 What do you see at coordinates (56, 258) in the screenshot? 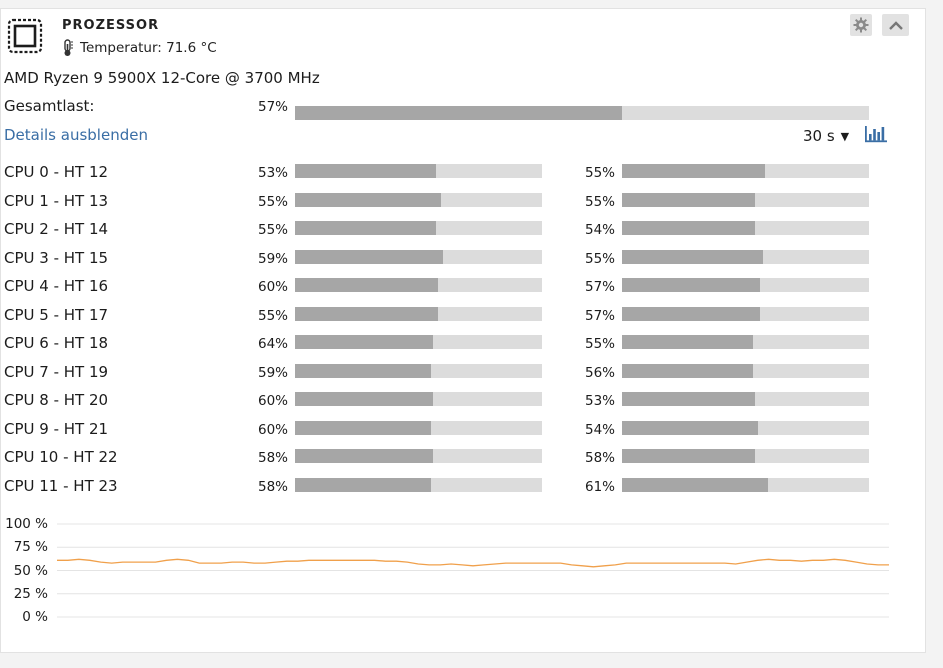
I see `core-label: CPU 3 - HT 15` at bounding box center [56, 258].